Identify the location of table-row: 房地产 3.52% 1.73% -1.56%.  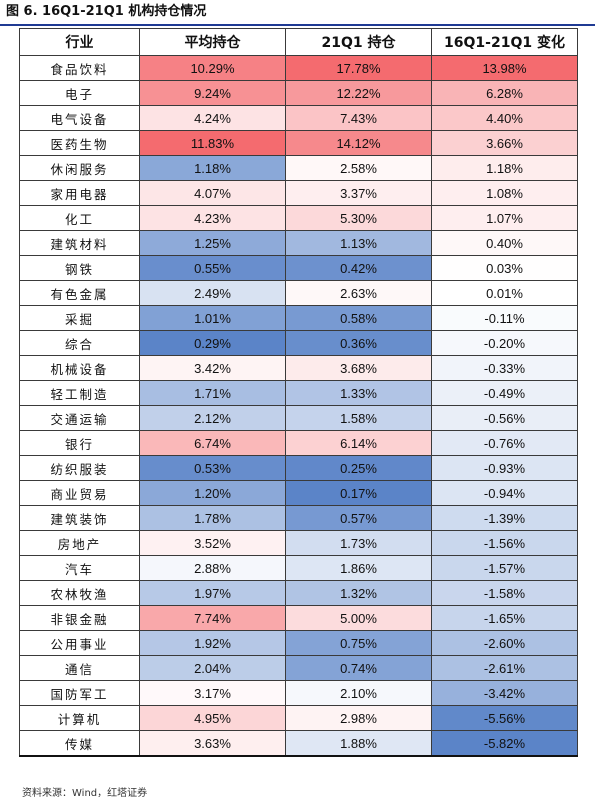
(298, 543).